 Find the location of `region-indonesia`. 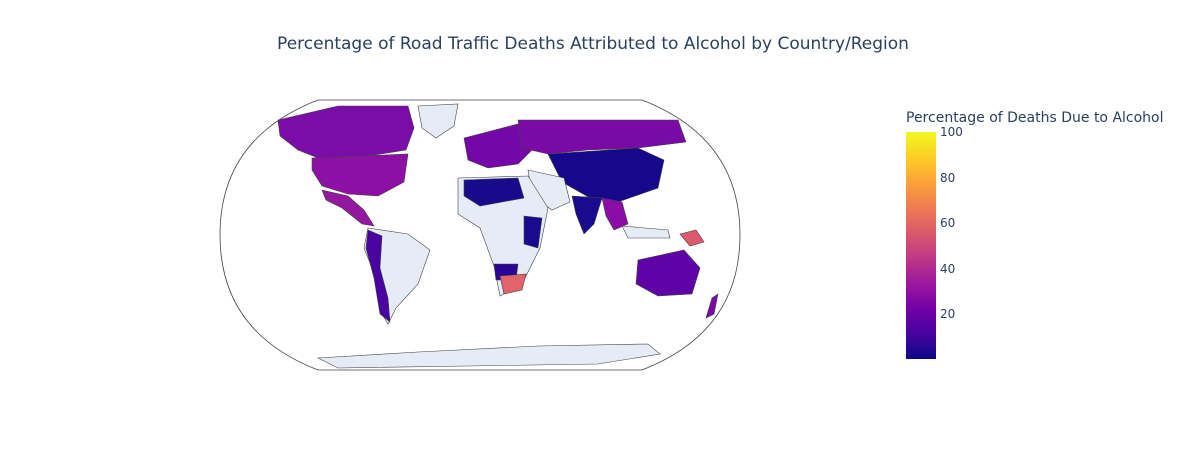

region-indonesia is located at coordinates (646, 232).